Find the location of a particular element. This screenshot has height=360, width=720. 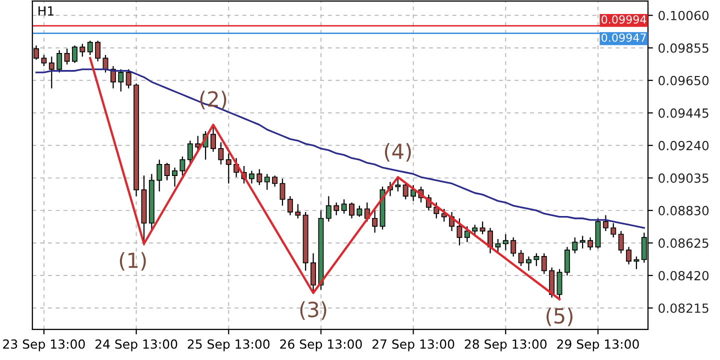

y-tick-label: 0.08830 is located at coordinates (683, 211).